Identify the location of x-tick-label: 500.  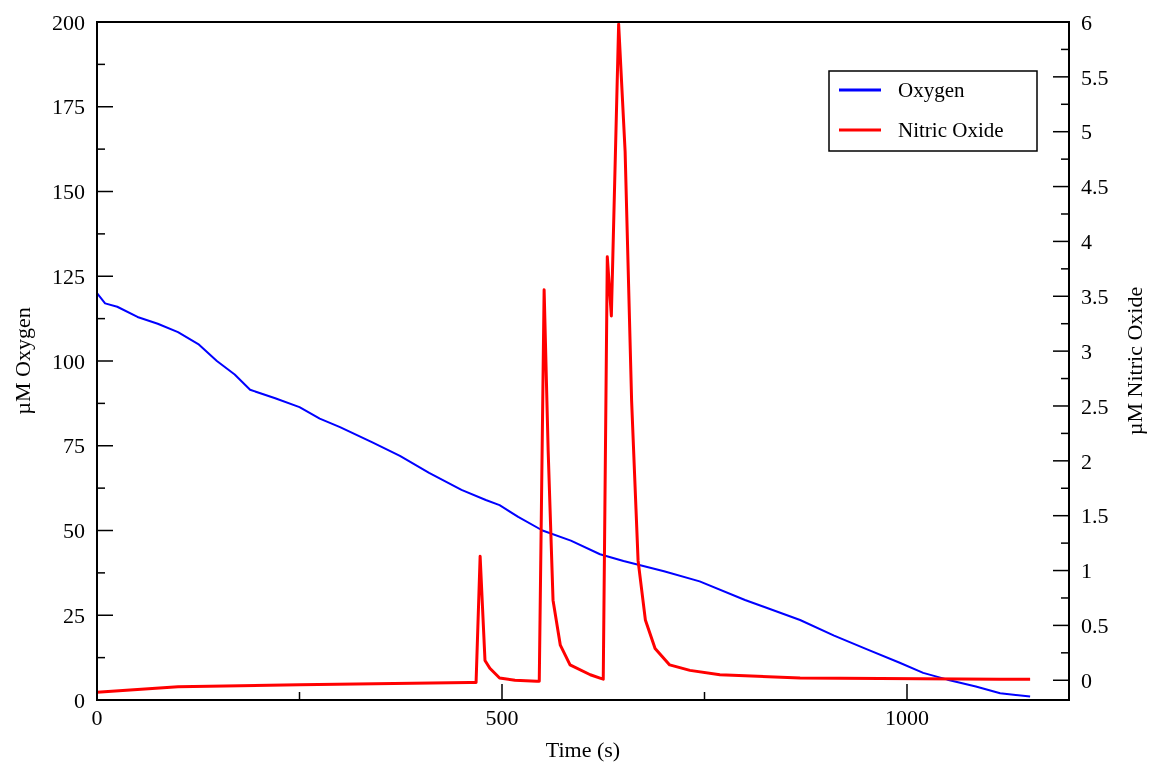
(502, 717).